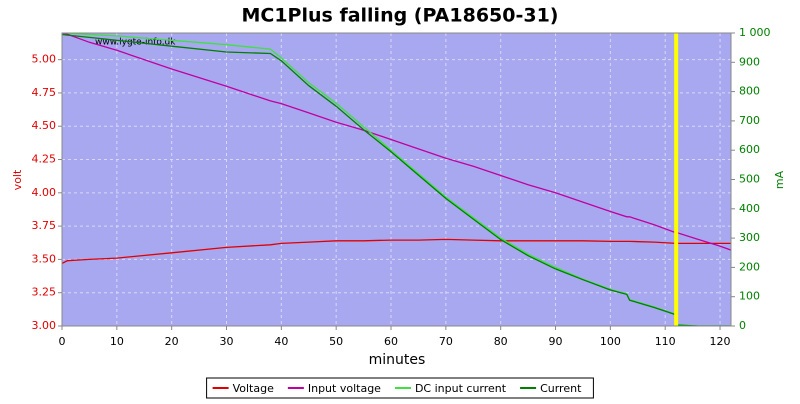 The image size is (800, 404). What do you see at coordinates (253, 388) in the screenshot?
I see `legend-label: Voltage` at bounding box center [253, 388].